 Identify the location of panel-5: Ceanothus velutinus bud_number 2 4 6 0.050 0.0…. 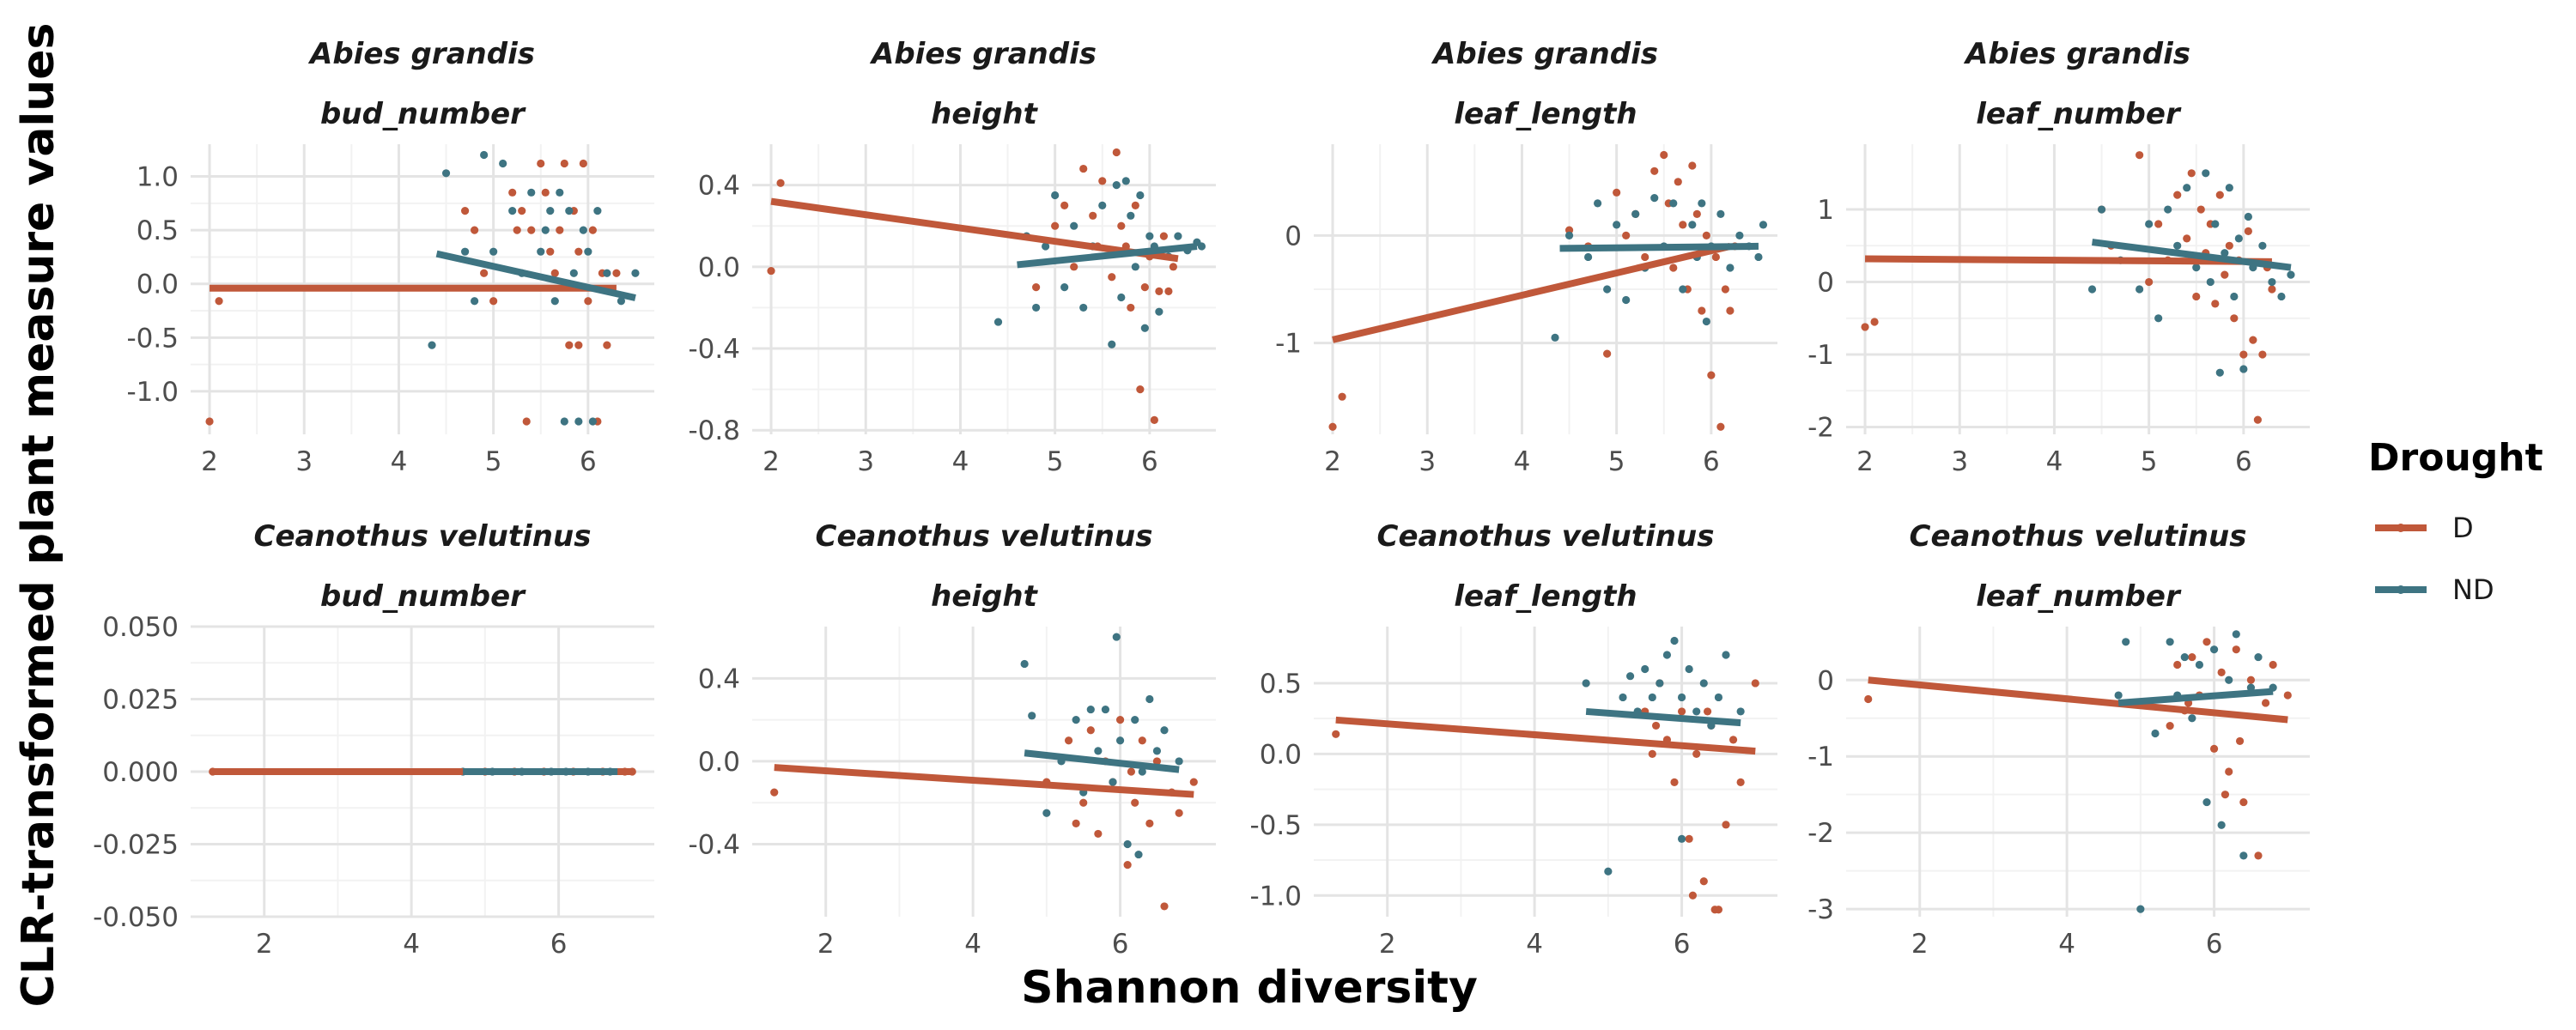
(374, 739).